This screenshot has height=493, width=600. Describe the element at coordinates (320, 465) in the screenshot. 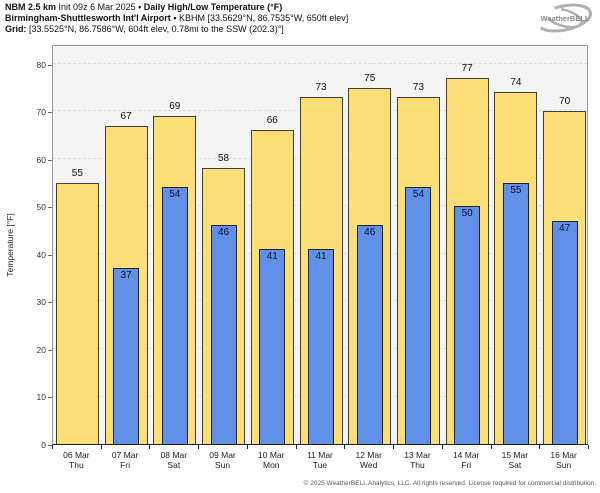

I see `x-dow-label: Tue` at that location.